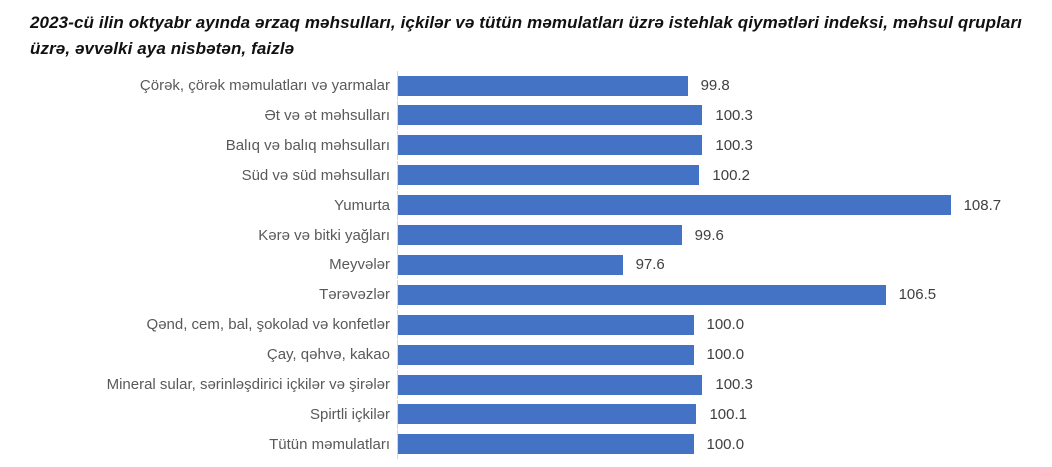  Describe the element at coordinates (354, 295) in the screenshot. I see `category-label: Tərəvəzlər` at that location.